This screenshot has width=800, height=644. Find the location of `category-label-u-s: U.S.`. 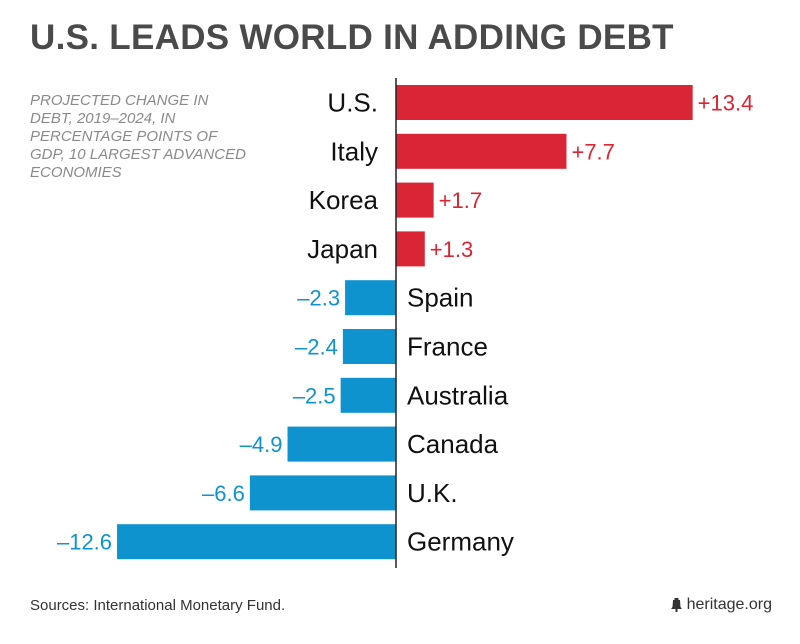

category-label-u-s: U.S. is located at coordinates (352, 103).